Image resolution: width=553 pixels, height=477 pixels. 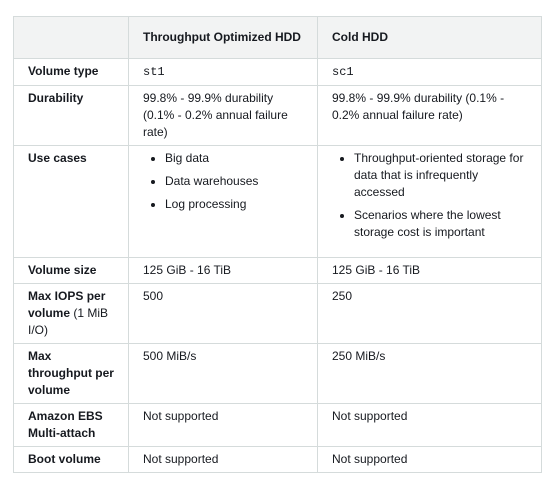 What do you see at coordinates (71, 37) in the screenshot?
I see `header-cell` at bounding box center [71, 37].